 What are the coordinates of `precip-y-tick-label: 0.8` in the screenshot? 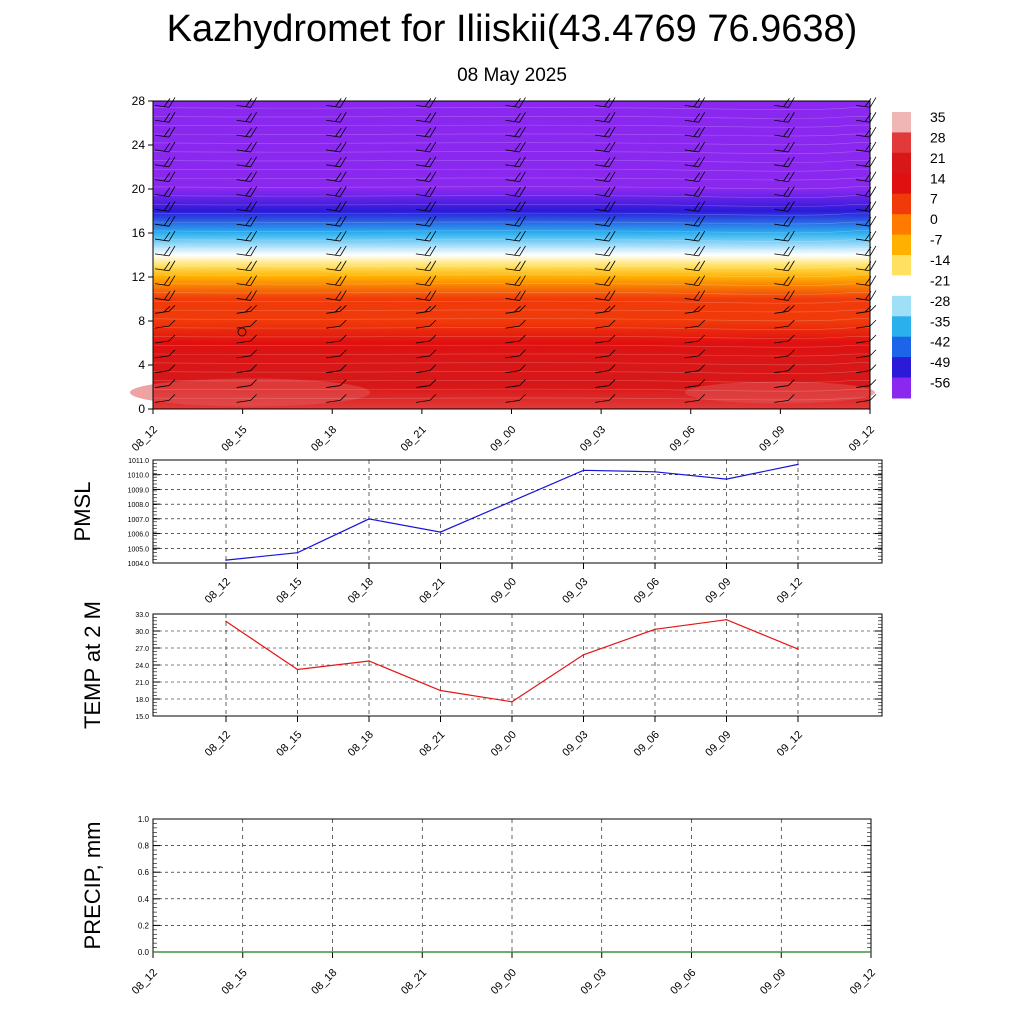 It's located at (144, 846).